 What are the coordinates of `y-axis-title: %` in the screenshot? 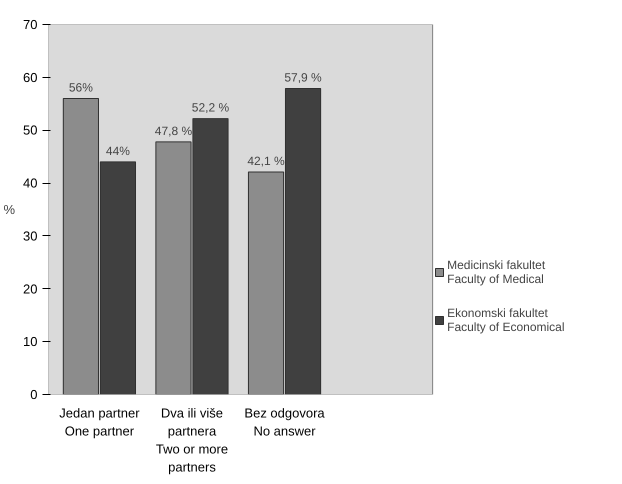 It's located at (9, 209).